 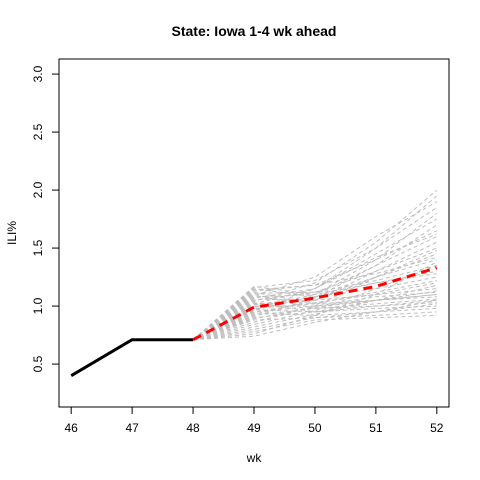 I want to click on x-tick-label-52: 52, so click(x=437, y=428).